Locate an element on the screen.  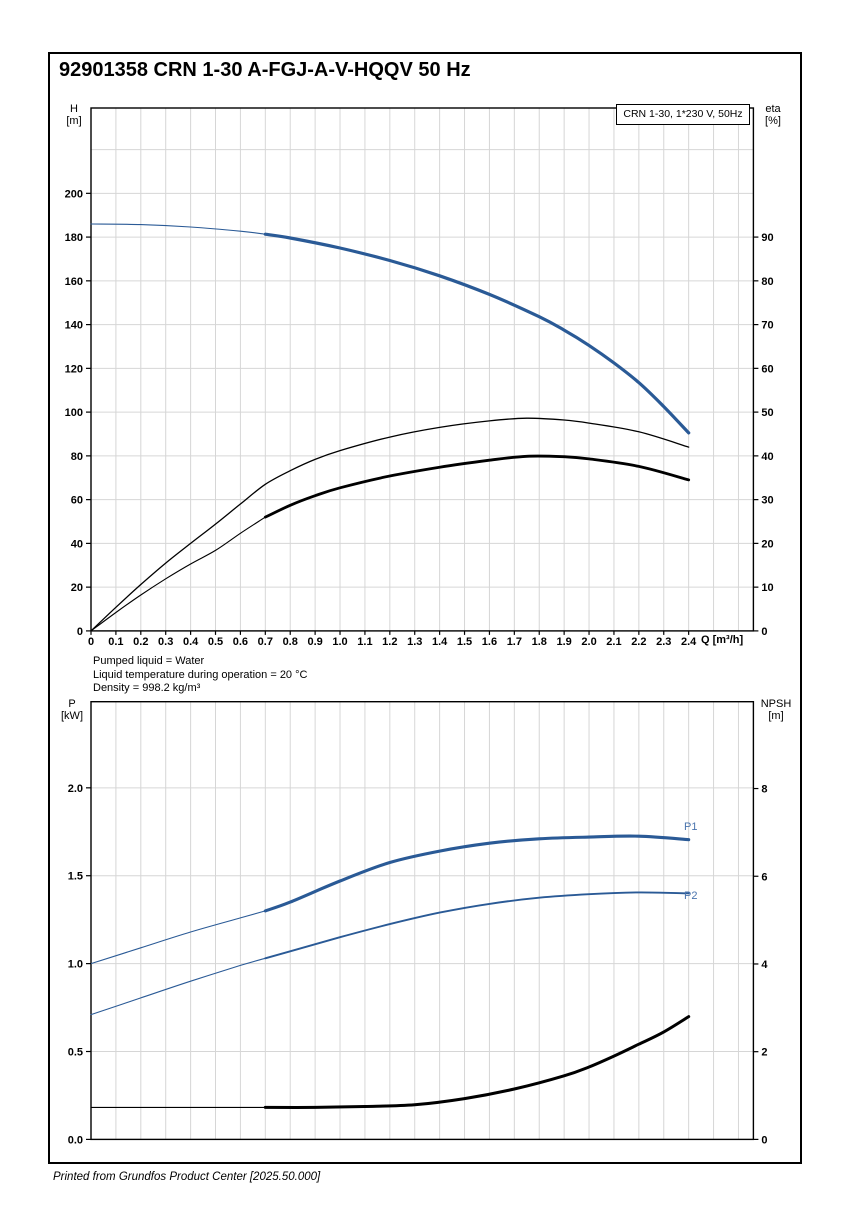
x-tick-label: 1.7 is located at coordinates (514, 642).